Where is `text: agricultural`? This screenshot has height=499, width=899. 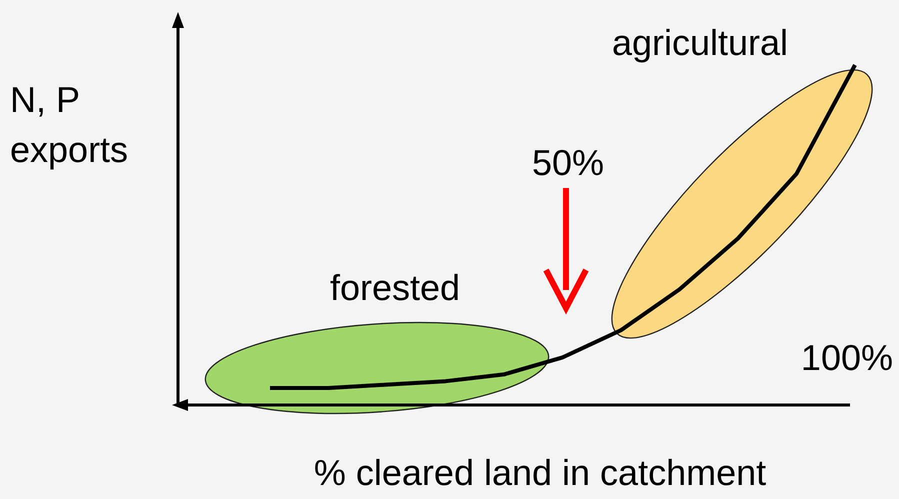 text: agricultural is located at coordinates (700, 42).